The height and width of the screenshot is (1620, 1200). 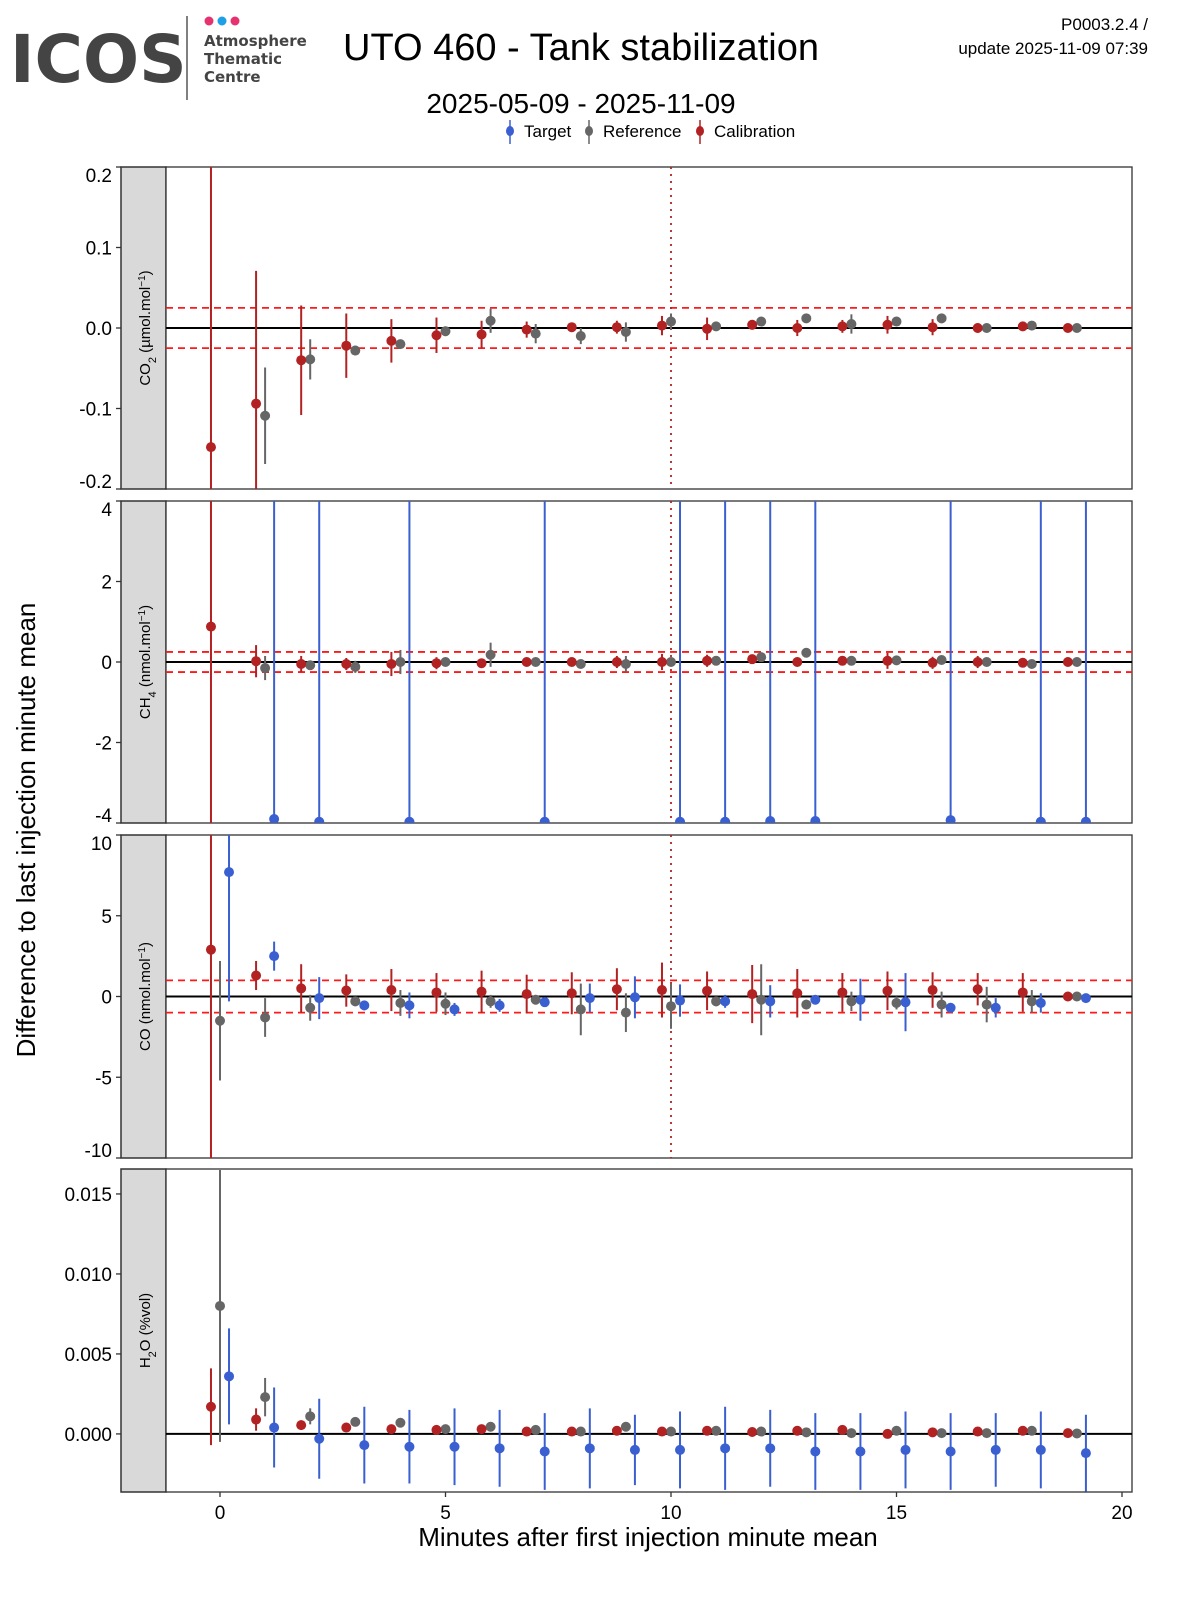 I want to click on y-tick-label: 10, so click(x=101, y=844).